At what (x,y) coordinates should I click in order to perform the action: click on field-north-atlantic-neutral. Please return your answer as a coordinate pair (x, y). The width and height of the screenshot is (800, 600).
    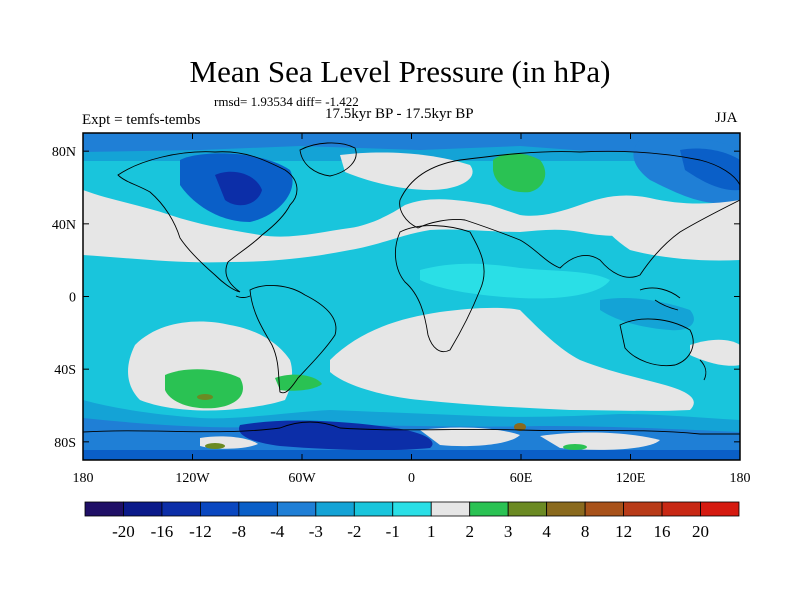
    Looking at the image, I should click on (406, 171).